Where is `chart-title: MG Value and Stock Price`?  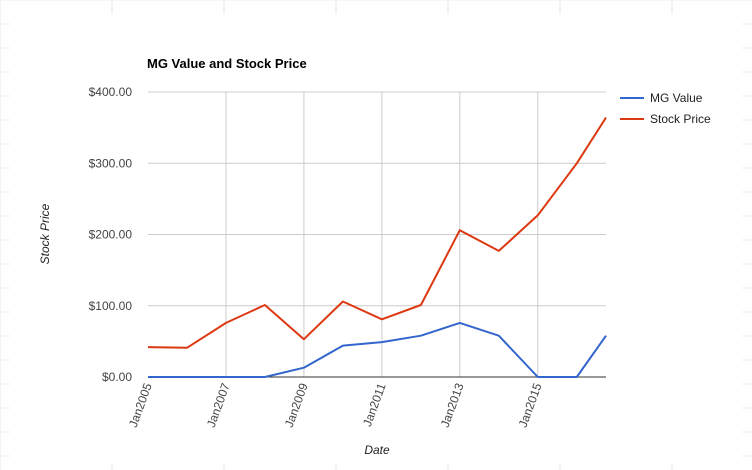 chart-title: MG Value and Stock Price is located at coordinates (227, 63).